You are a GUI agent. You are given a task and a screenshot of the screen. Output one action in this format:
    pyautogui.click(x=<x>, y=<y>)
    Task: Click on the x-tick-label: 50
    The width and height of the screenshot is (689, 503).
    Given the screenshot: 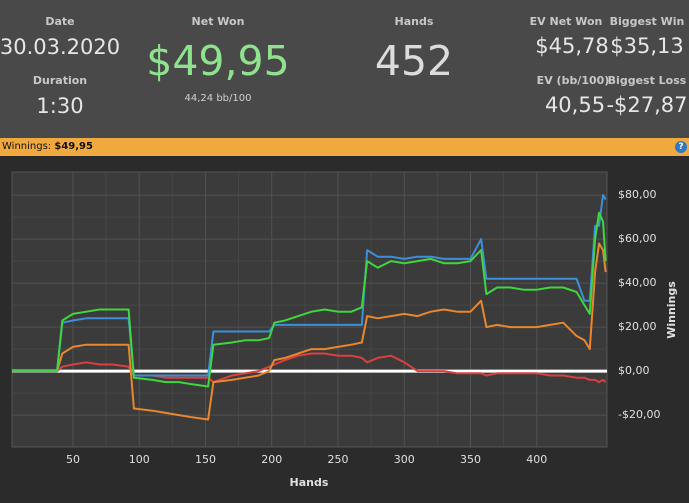 What is the action you would take?
    pyautogui.click(x=73, y=459)
    